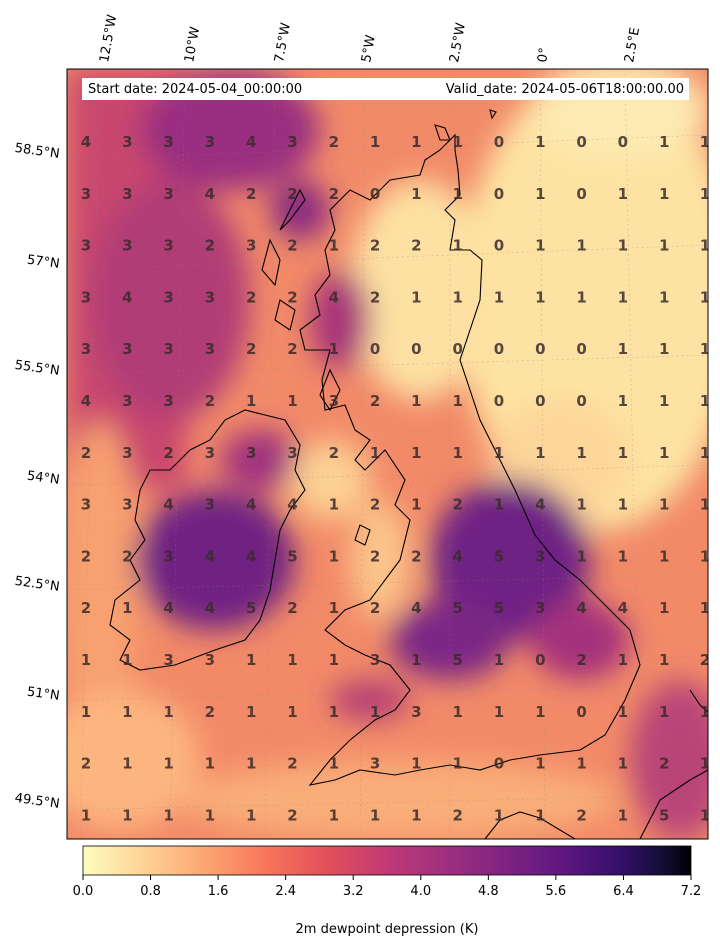 The height and width of the screenshot is (949, 720). Describe the element at coordinates (632, 44) in the screenshot. I see `longitude-label: 2.5°E` at that location.